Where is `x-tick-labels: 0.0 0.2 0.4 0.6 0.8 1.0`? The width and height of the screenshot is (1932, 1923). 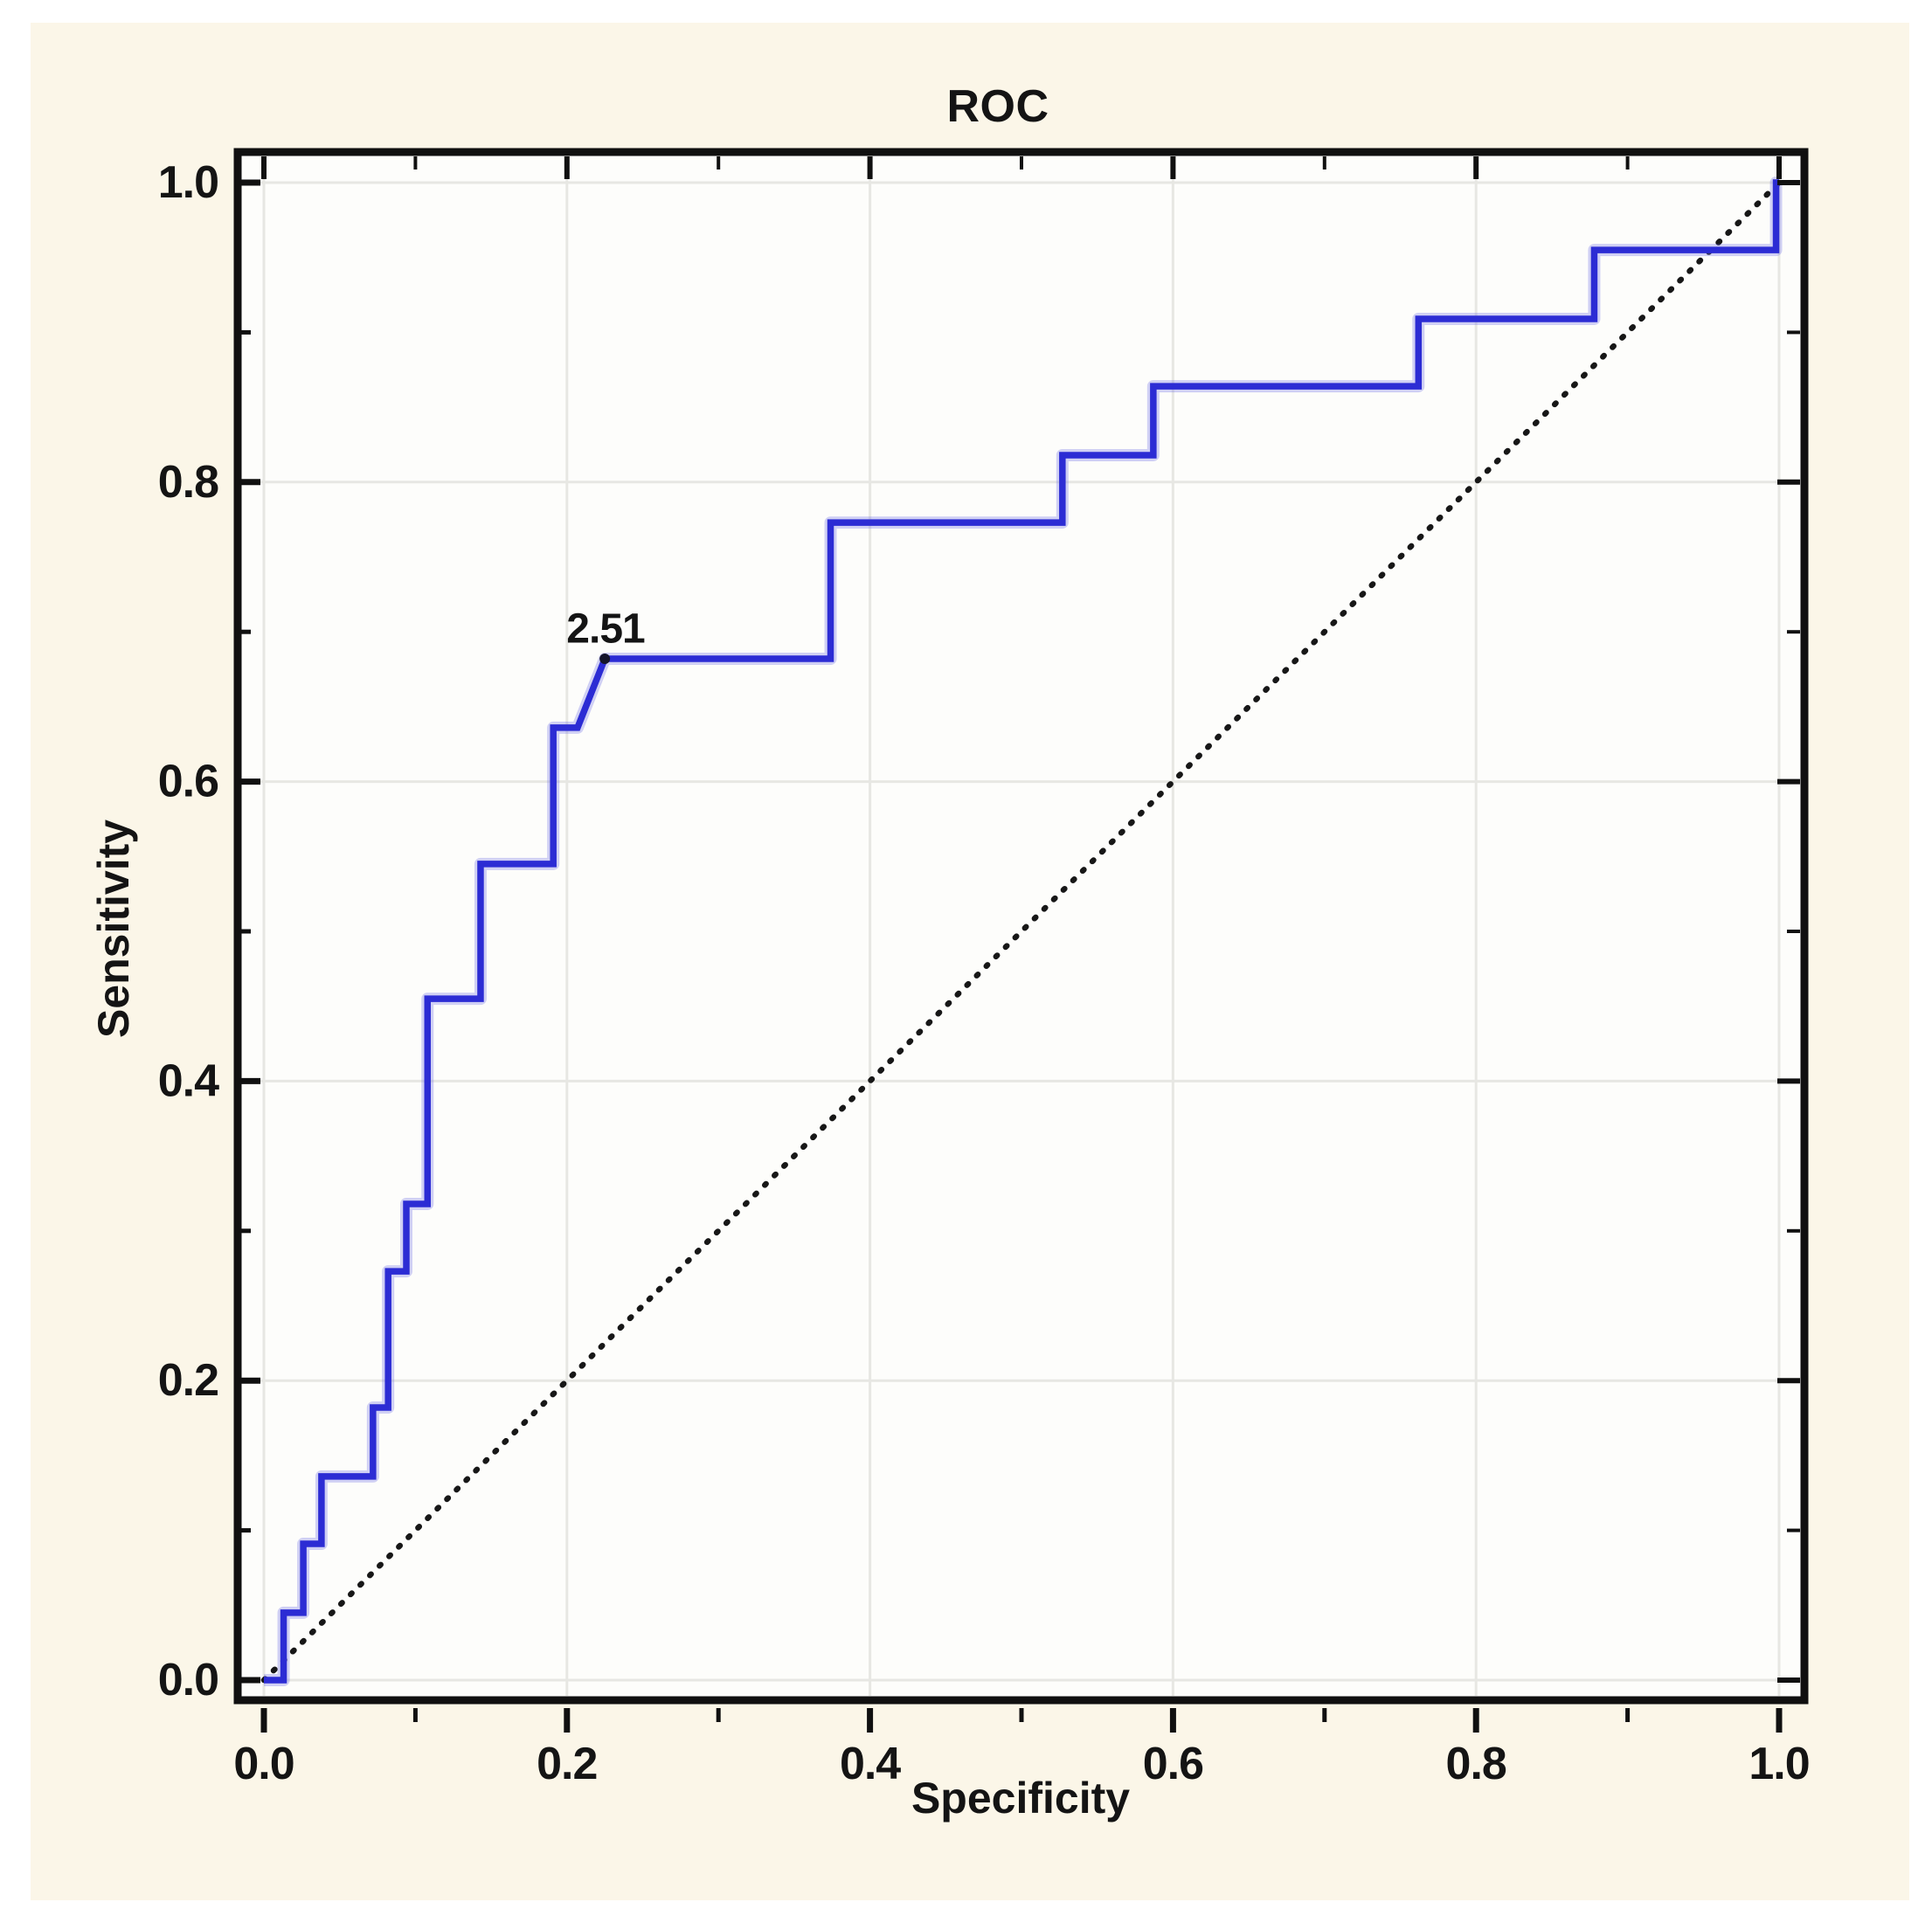
x-tick-labels: 0.0 0.2 0.4 0.6 0.8 1.0 is located at coordinates (1021, 1764).